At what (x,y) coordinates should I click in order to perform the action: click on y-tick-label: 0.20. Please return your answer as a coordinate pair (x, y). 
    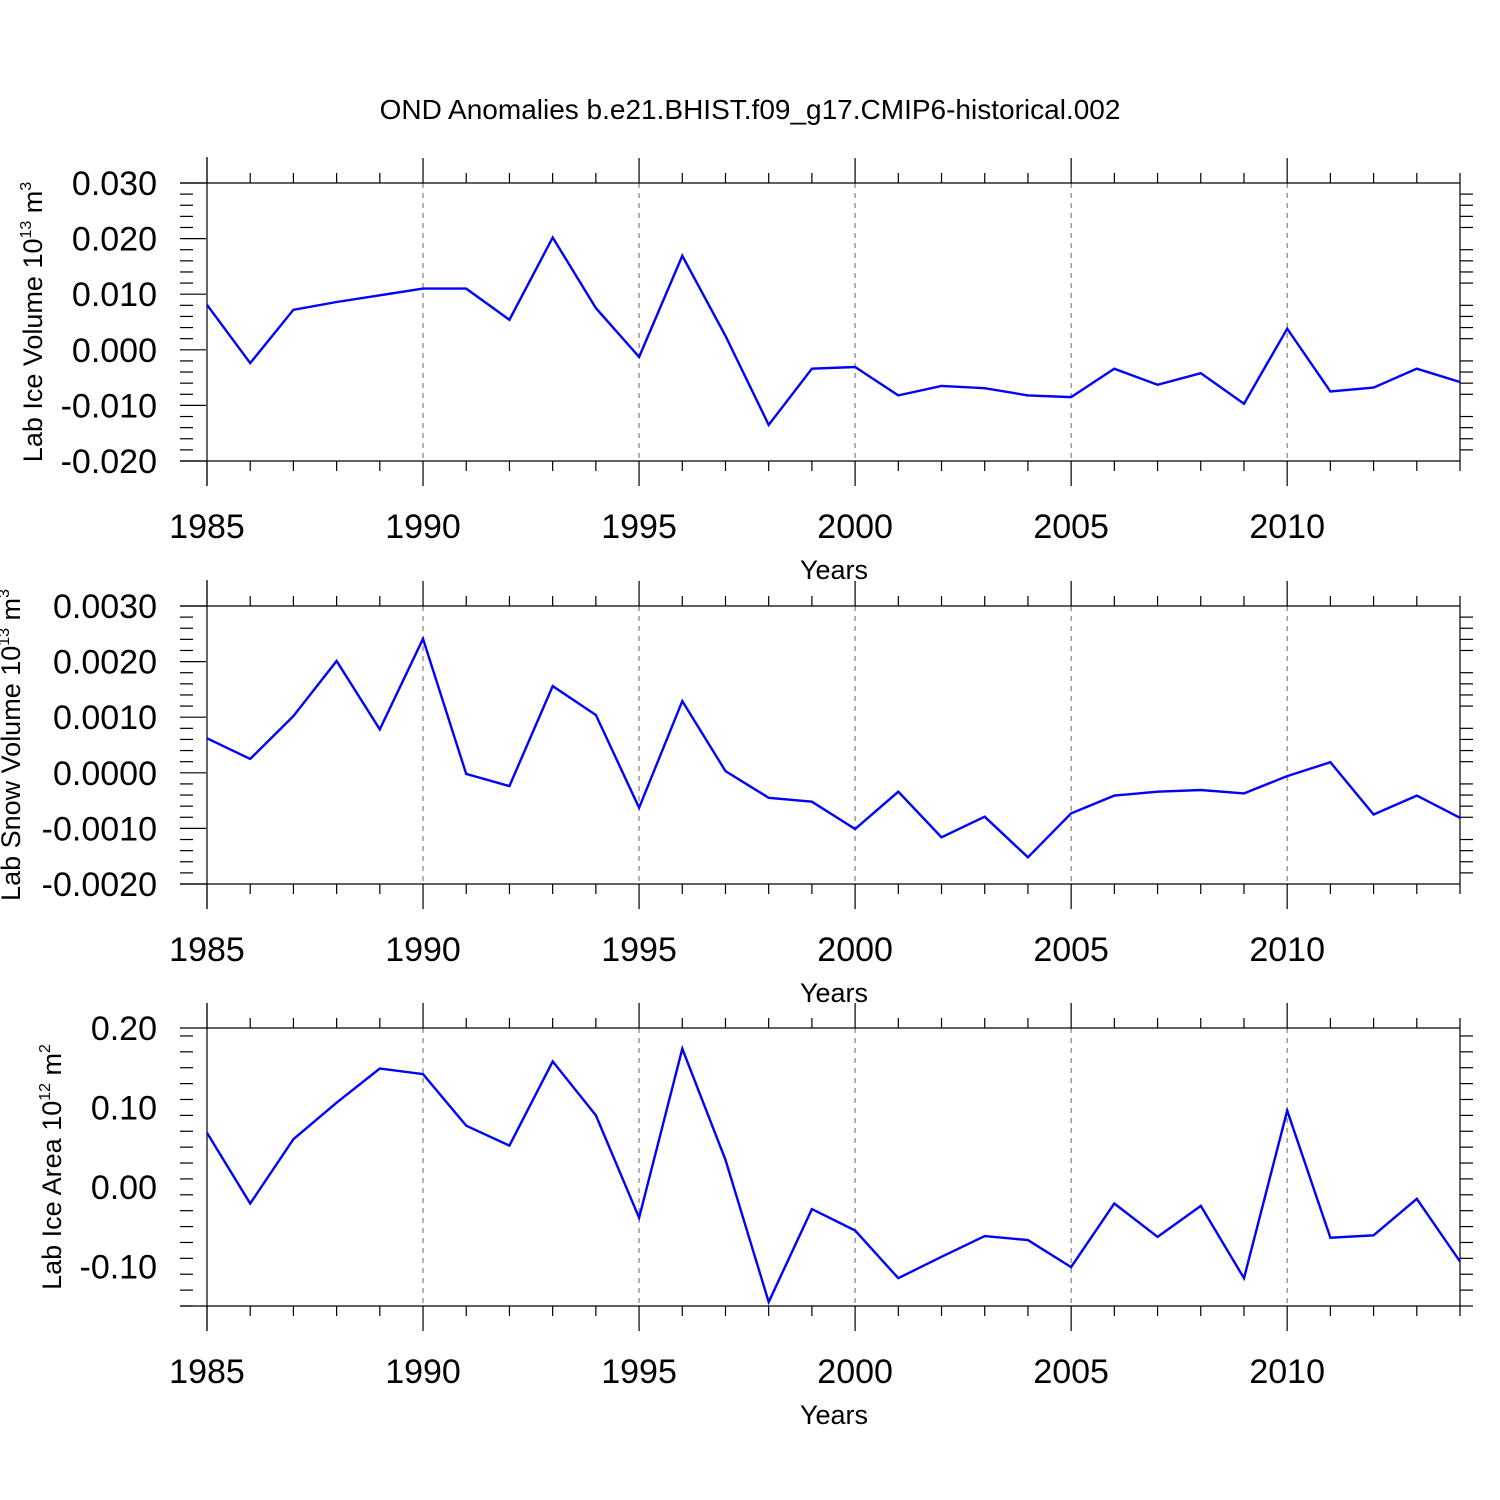
    Looking at the image, I should click on (124, 1029).